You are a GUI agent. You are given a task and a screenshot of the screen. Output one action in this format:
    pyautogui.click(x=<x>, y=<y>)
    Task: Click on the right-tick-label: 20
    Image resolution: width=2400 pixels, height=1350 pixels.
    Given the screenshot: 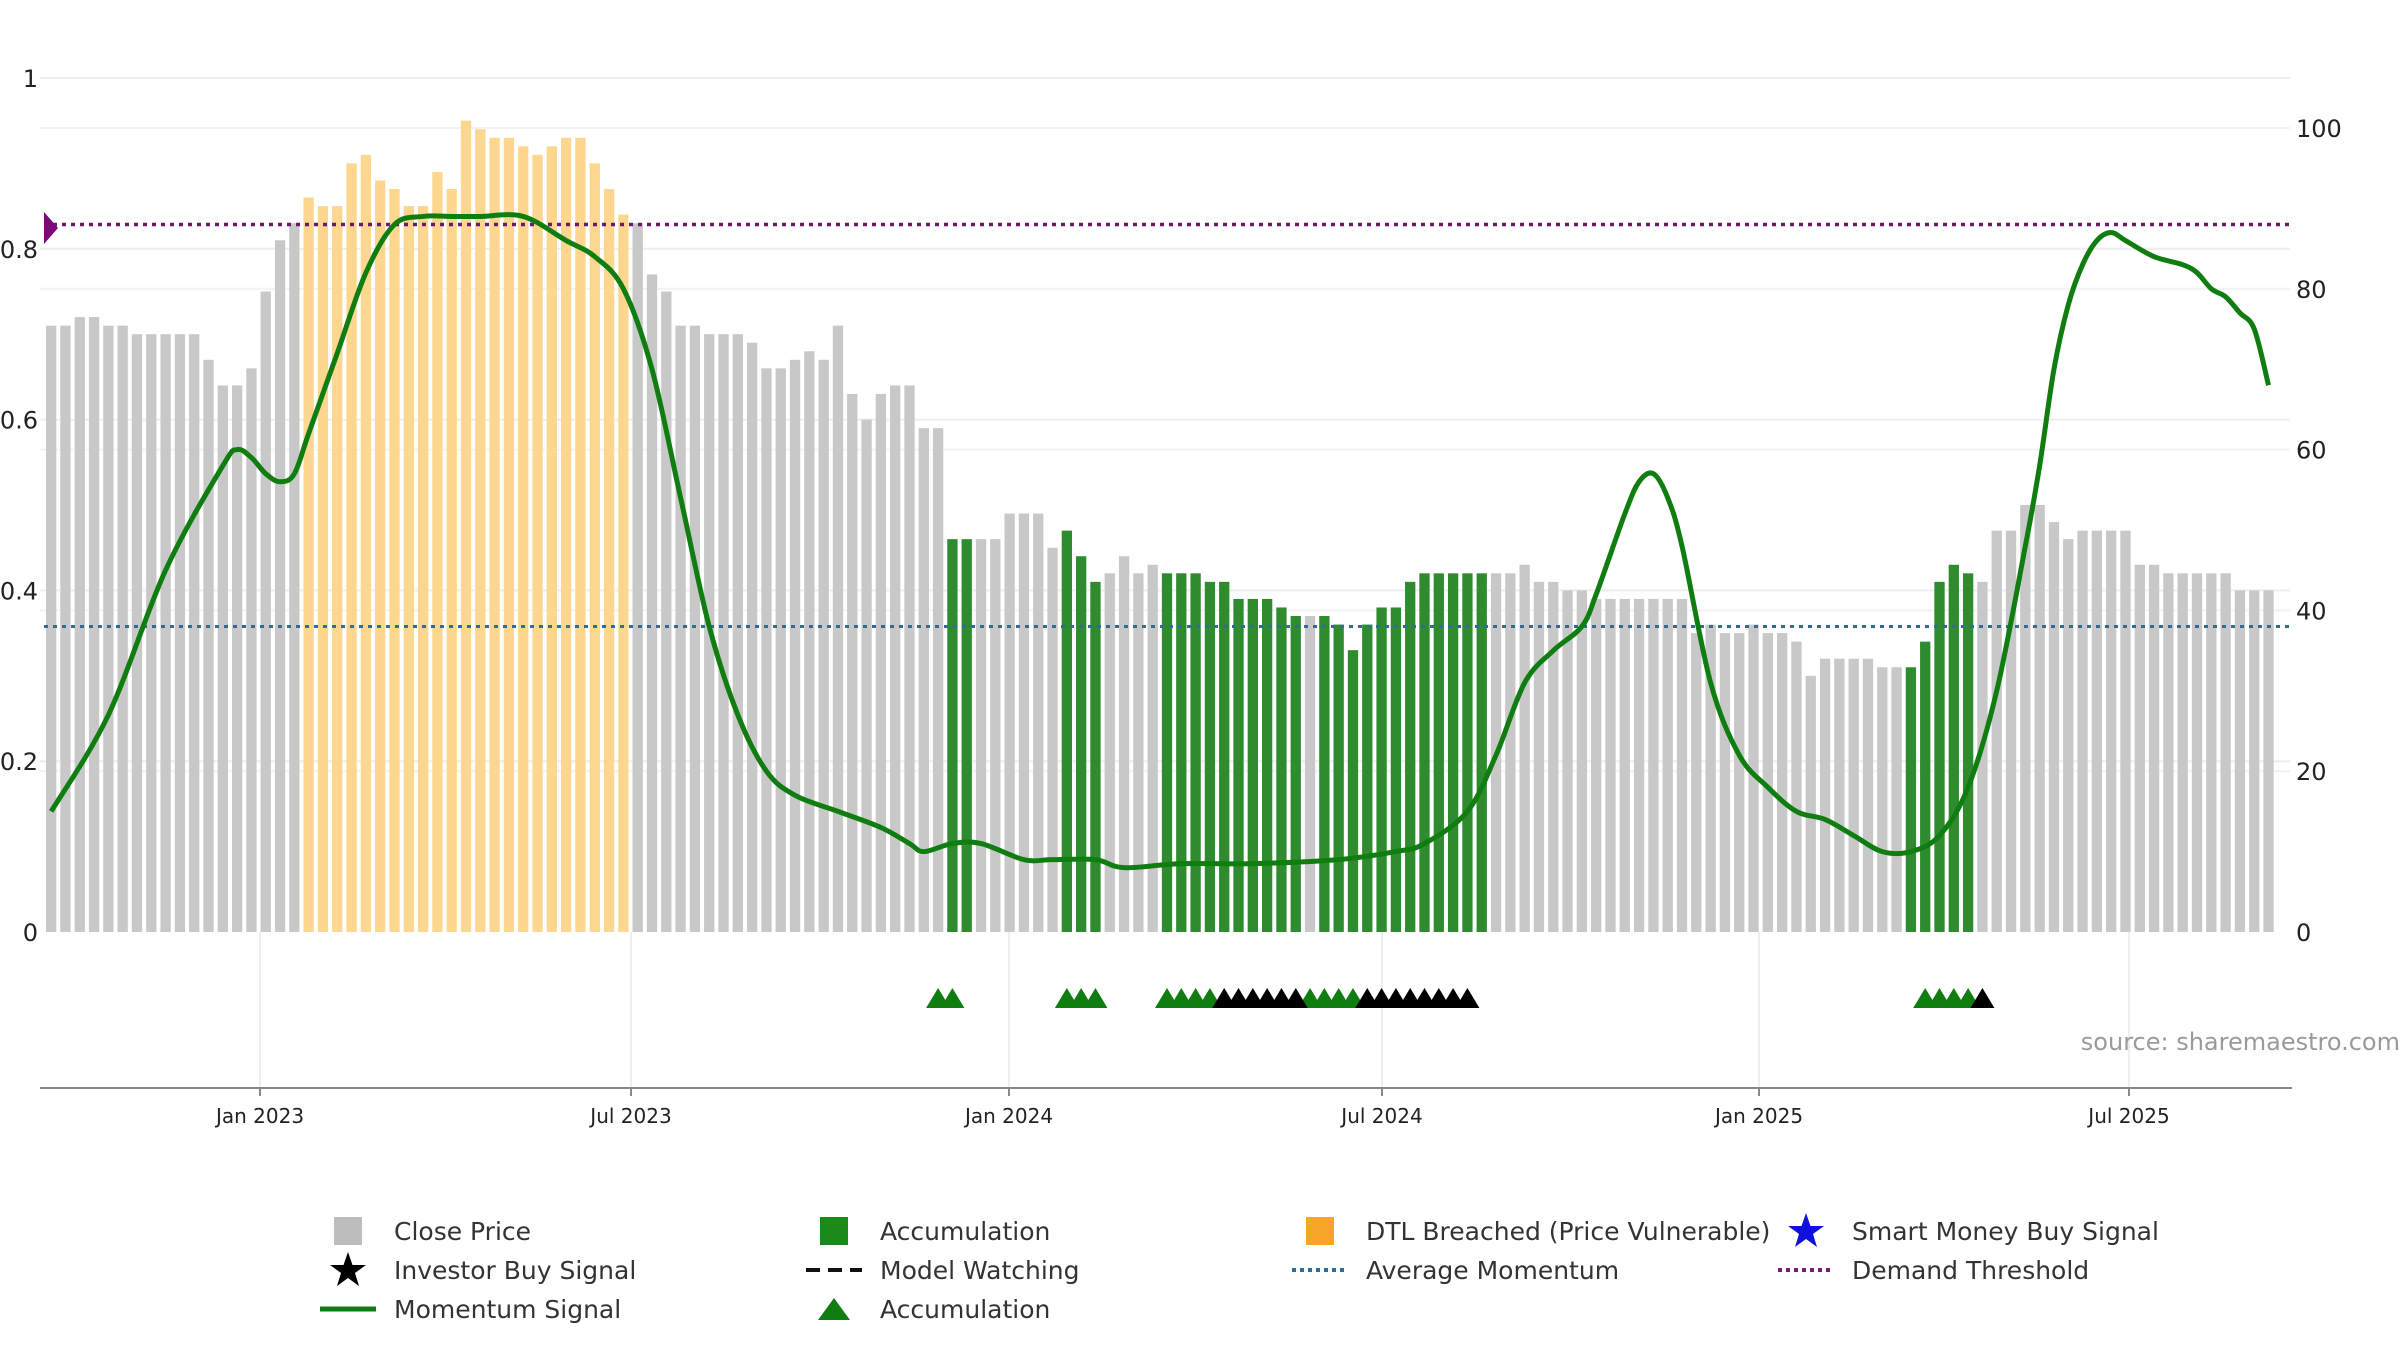 What is the action you would take?
    pyautogui.click(x=2311, y=772)
    